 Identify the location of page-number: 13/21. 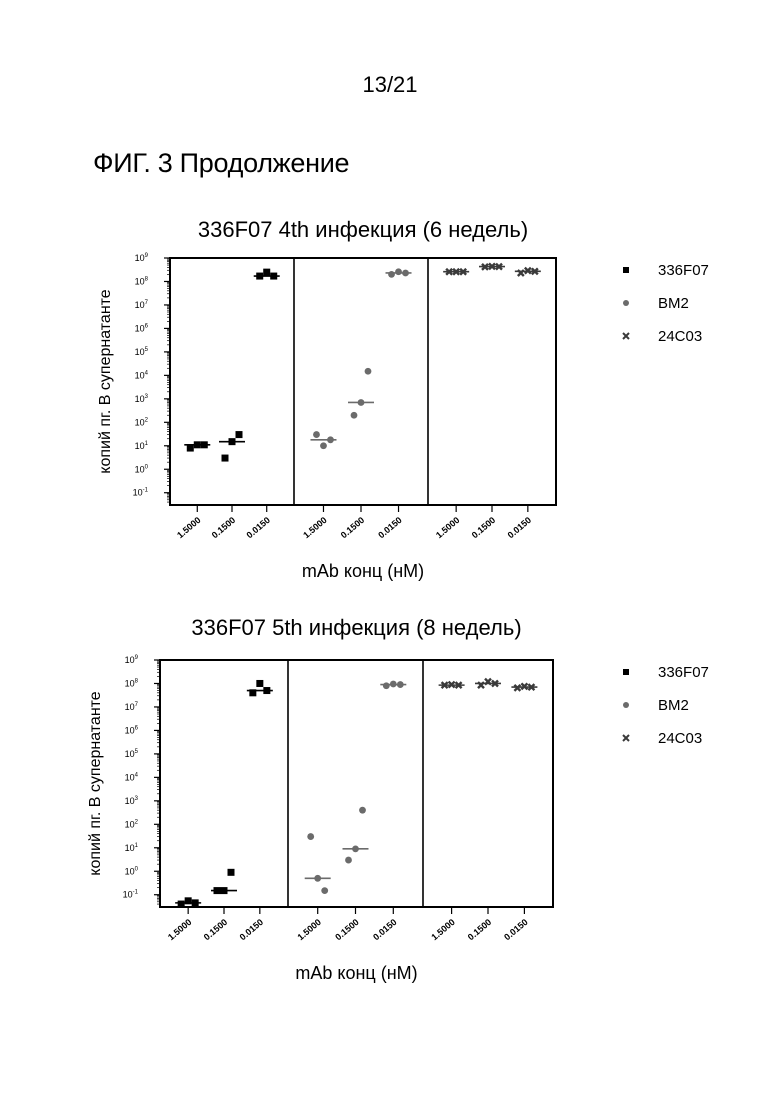
(390, 85).